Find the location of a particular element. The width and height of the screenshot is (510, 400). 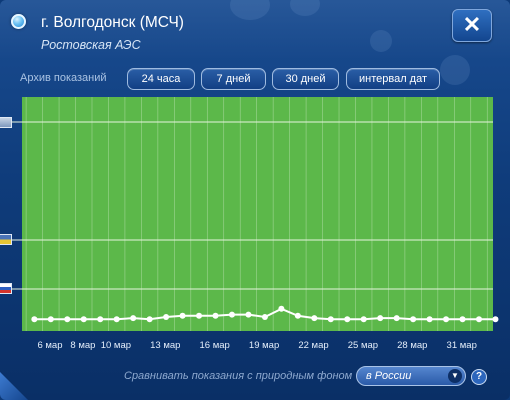

x-tick-label: 6 мар is located at coordinates (50, 345).